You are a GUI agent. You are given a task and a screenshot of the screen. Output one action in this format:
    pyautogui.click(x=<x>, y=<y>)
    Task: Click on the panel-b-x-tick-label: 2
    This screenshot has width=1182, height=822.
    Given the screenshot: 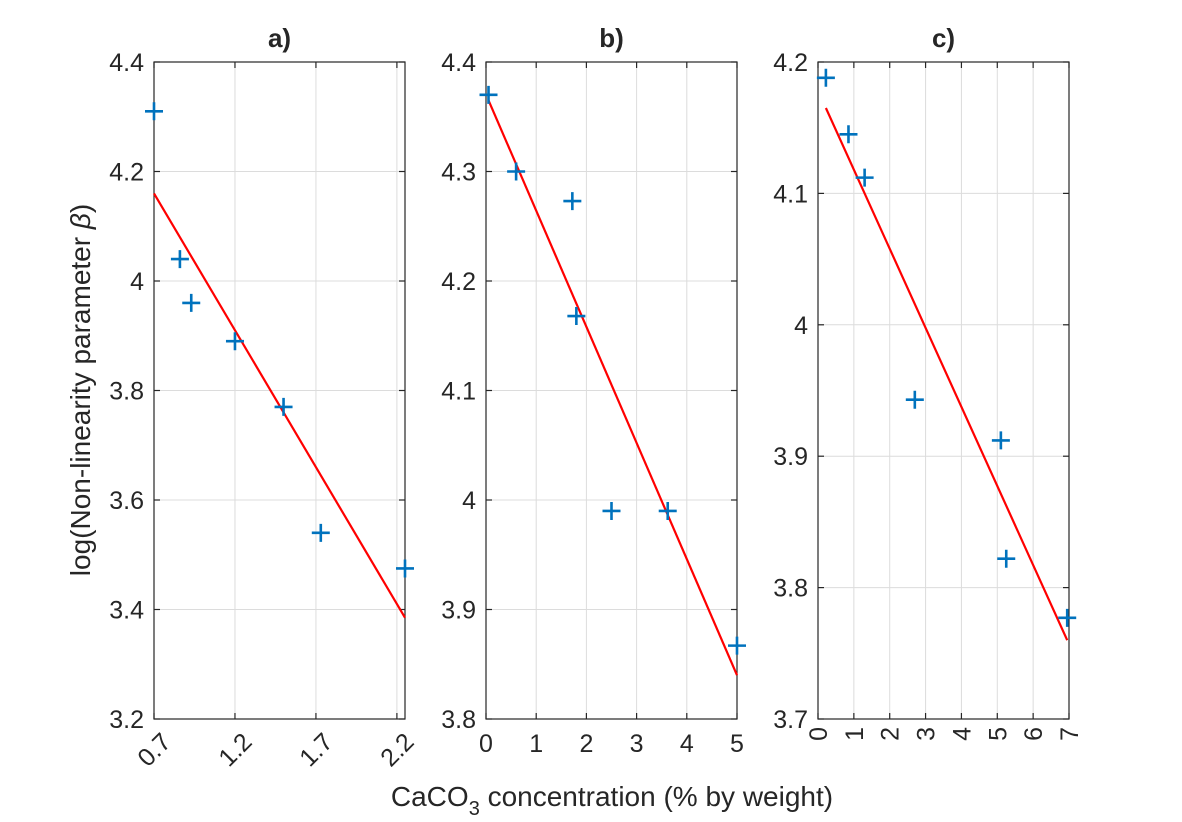 What is the action you would take?
    pyautogui.click(x=586, y=744)
    